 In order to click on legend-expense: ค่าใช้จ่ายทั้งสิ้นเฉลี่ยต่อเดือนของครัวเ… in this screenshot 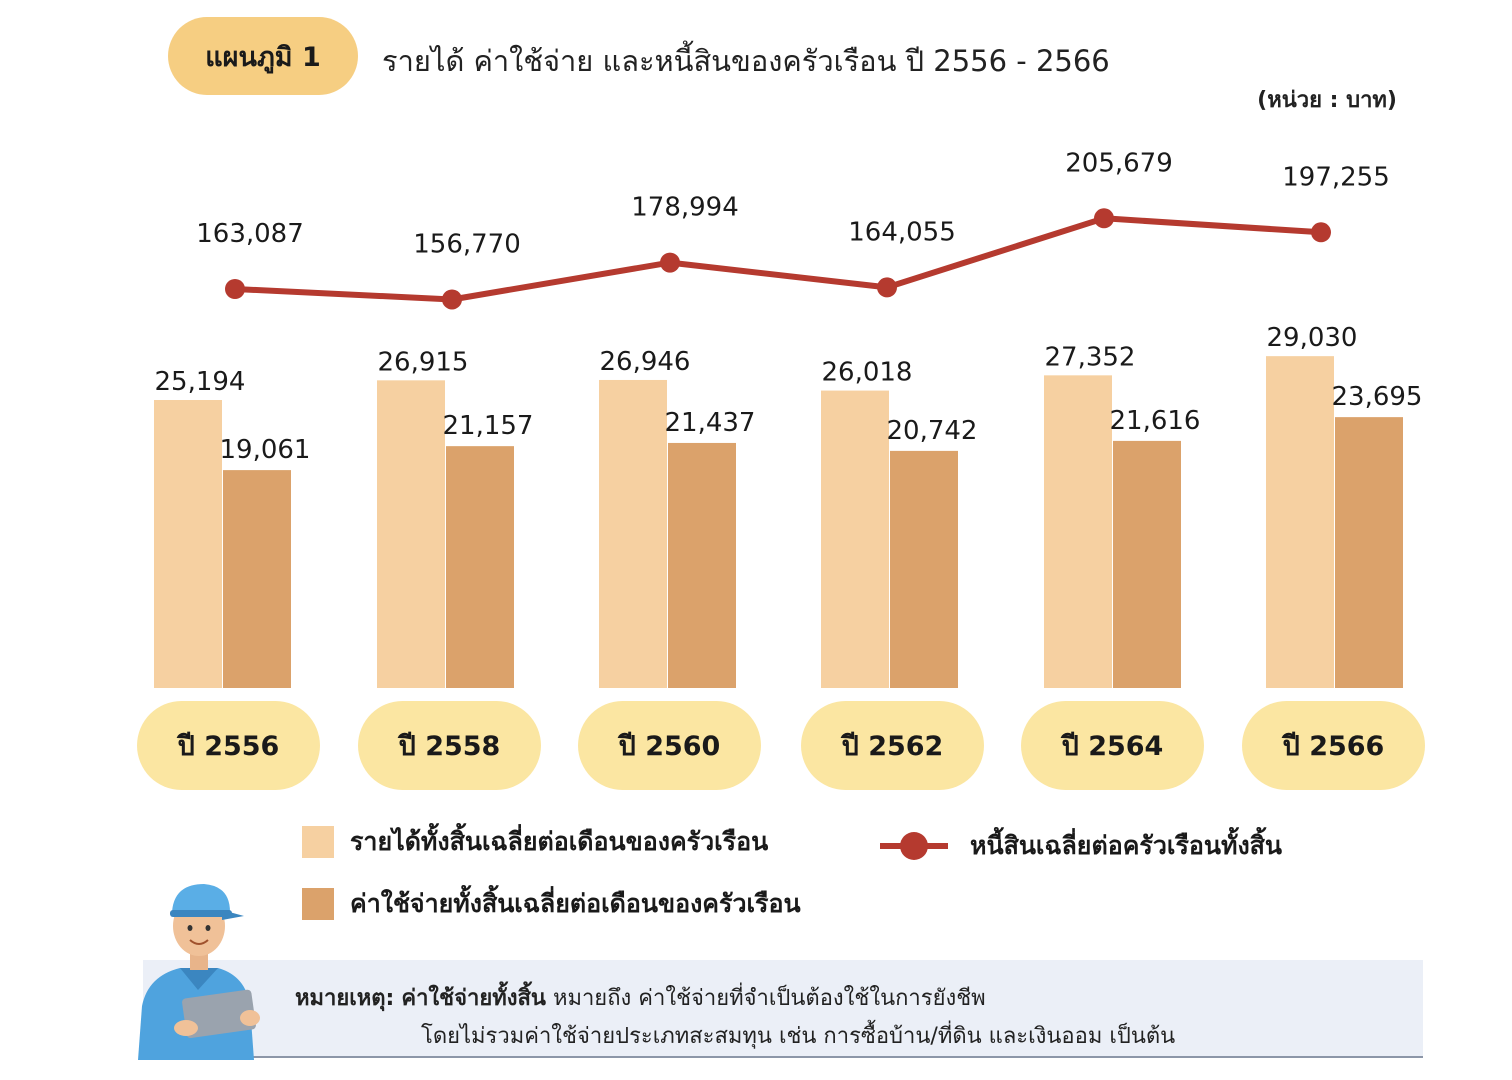, I will do `click(551, 904)`.